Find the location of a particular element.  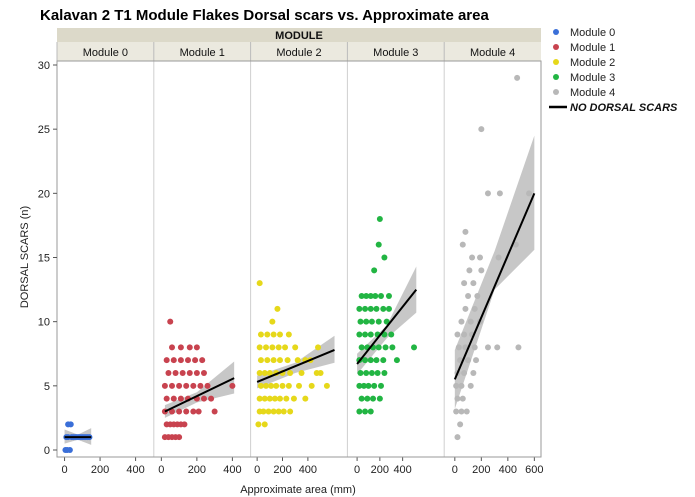

x-axis-label: Approximate area (mm) is located at coordinates (298, 490).